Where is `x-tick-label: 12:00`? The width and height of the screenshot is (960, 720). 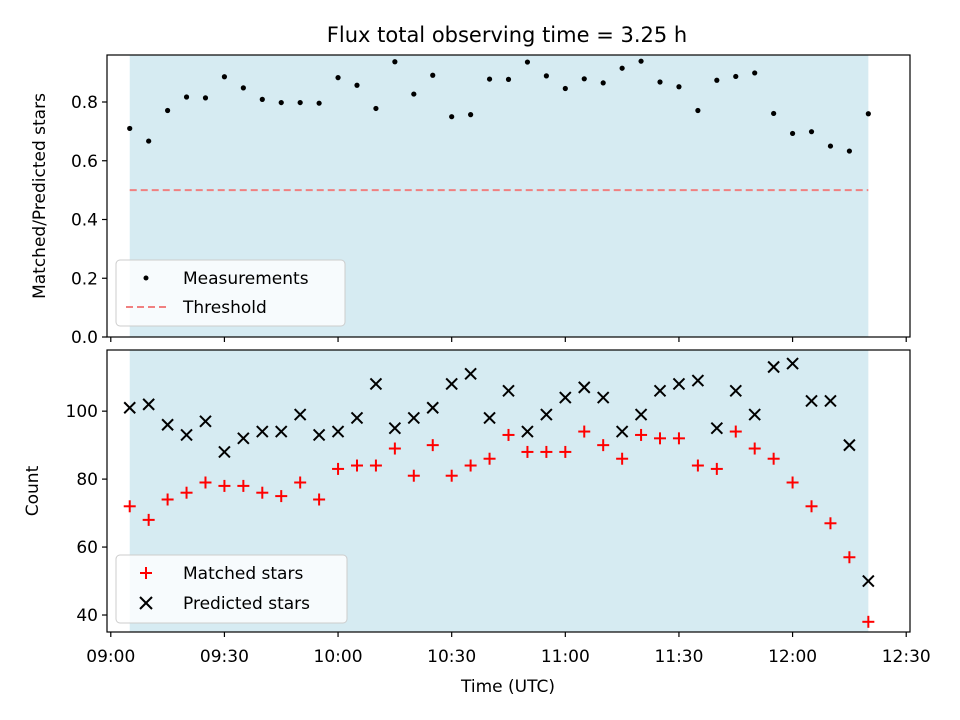 x-tick-label: 12:00 is located at coordinates (792, 657).